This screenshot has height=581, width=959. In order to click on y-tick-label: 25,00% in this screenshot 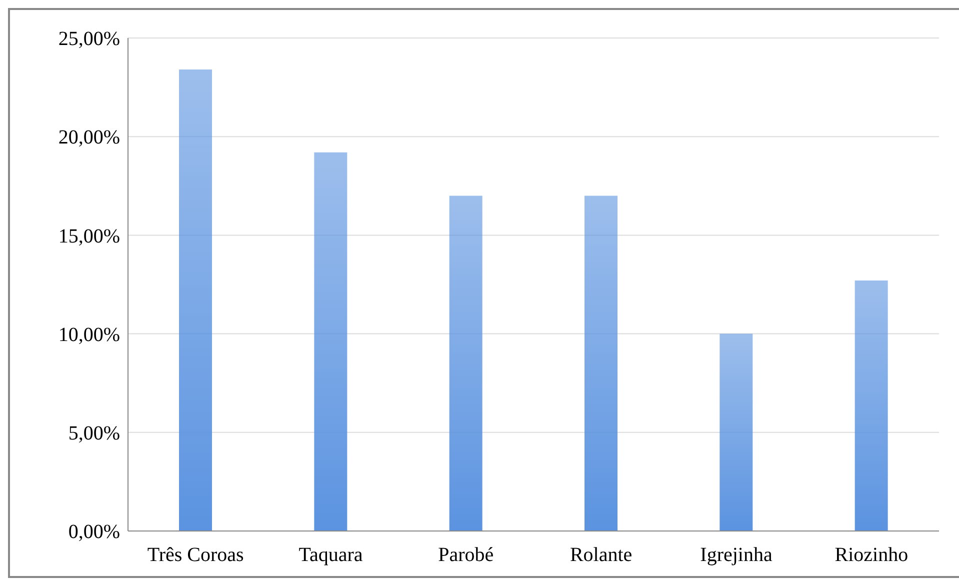, I will do `click(89, 39)`.